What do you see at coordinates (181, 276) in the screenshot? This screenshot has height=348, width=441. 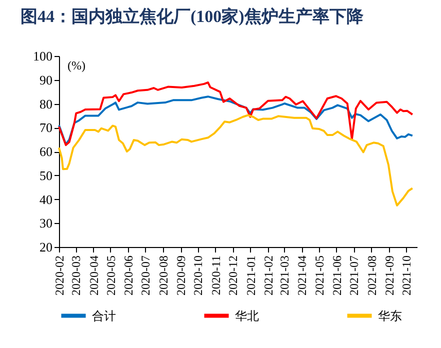 I see `x-tick-label: 2020-09` at bounding box center [181, 276].